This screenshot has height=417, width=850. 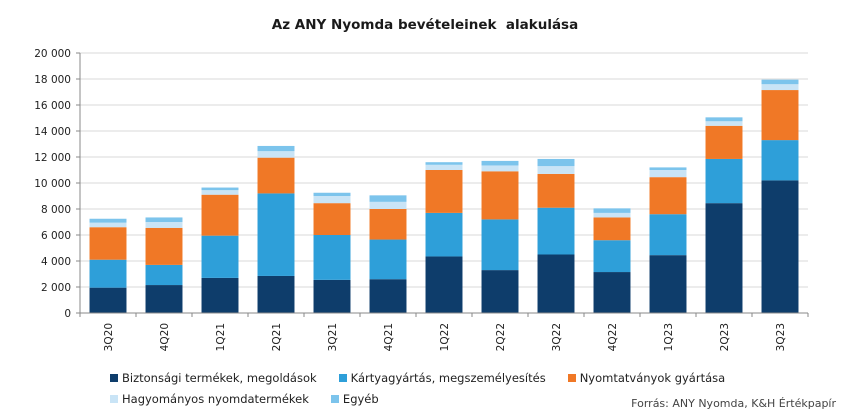 I want to click on x-tick-label: 1Q21, so click(x=221, y=337).